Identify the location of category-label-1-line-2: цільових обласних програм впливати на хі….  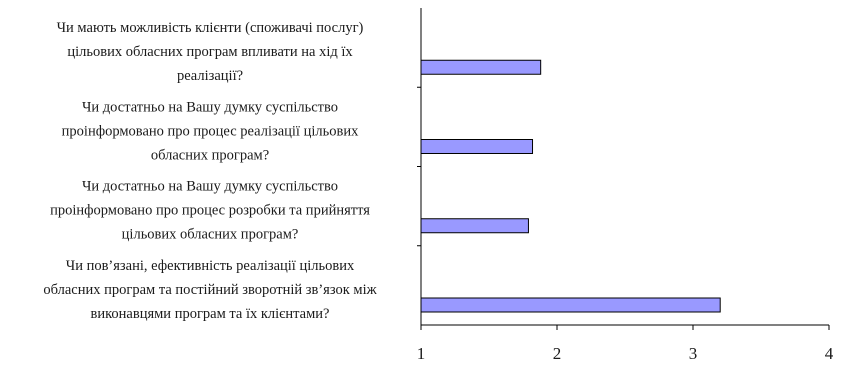
(210, 52).